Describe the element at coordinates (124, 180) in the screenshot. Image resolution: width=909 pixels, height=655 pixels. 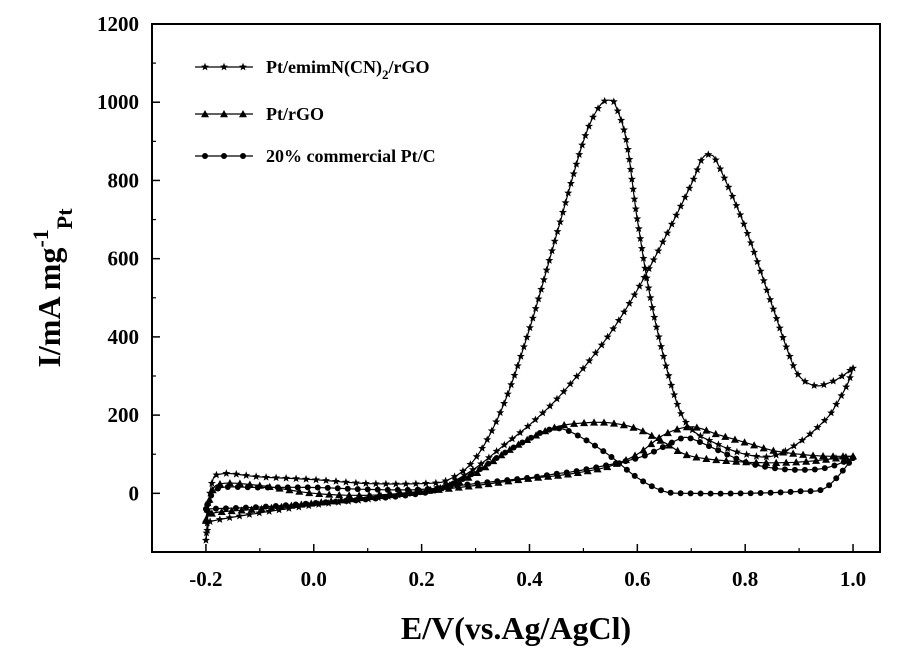
I see `y-tick-label-4: 800` at that location.